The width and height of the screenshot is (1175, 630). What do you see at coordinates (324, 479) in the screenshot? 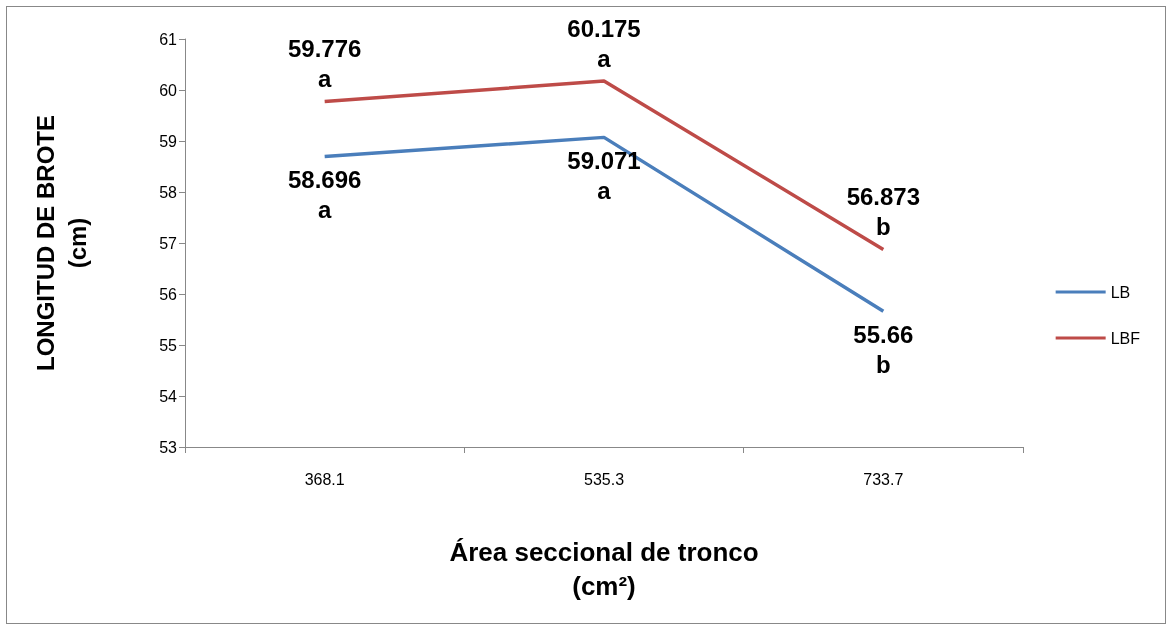
I see `x-tick-label: 368.1` at bounding box center [324, 479].